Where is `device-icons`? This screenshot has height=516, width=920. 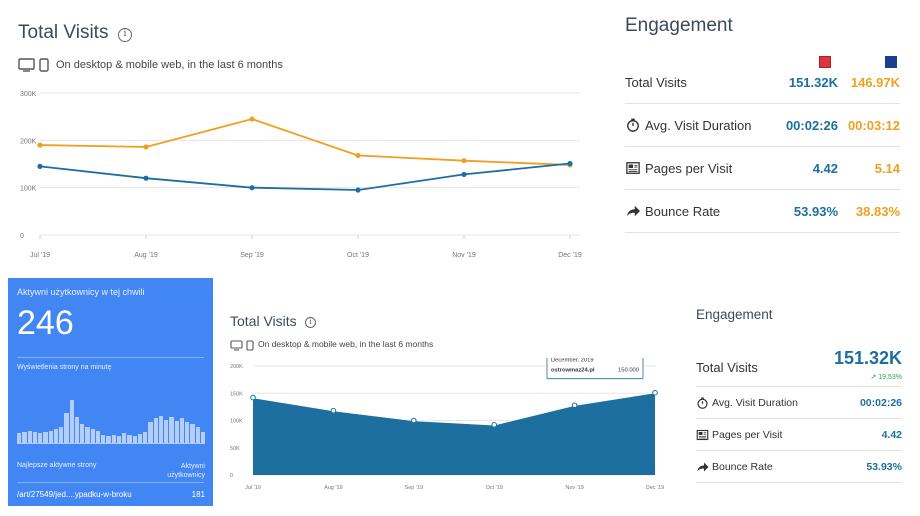 device-icons is located at coordinates (243, 347).